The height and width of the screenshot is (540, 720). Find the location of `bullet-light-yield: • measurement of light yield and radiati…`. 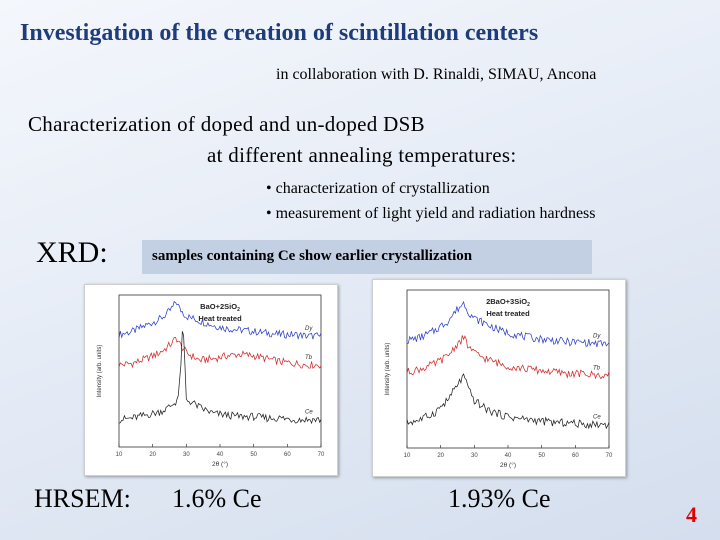

bullet-light-yield: • measurement of light yield and radiati… is located at coordinates (431, 213).